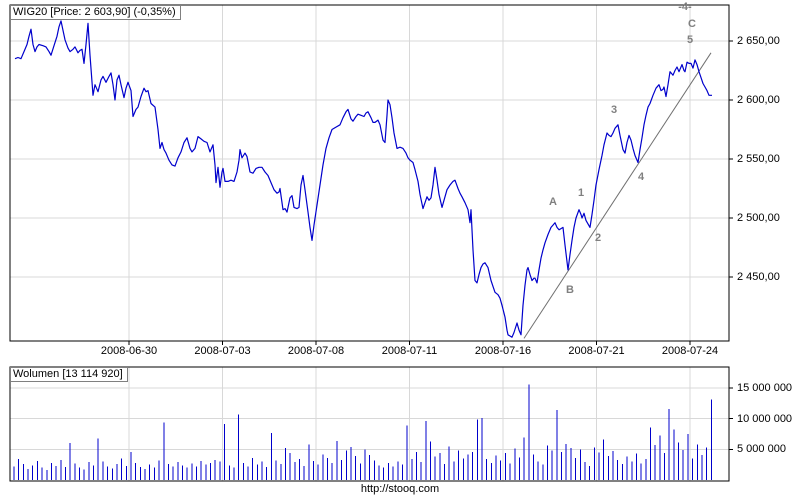 Image resolution: width=800 pixels, height=500 pixels. Describe the element at coordinates (129, 351) in the screenshot. I see `date-axis-label: 2008-06-30` at that location.